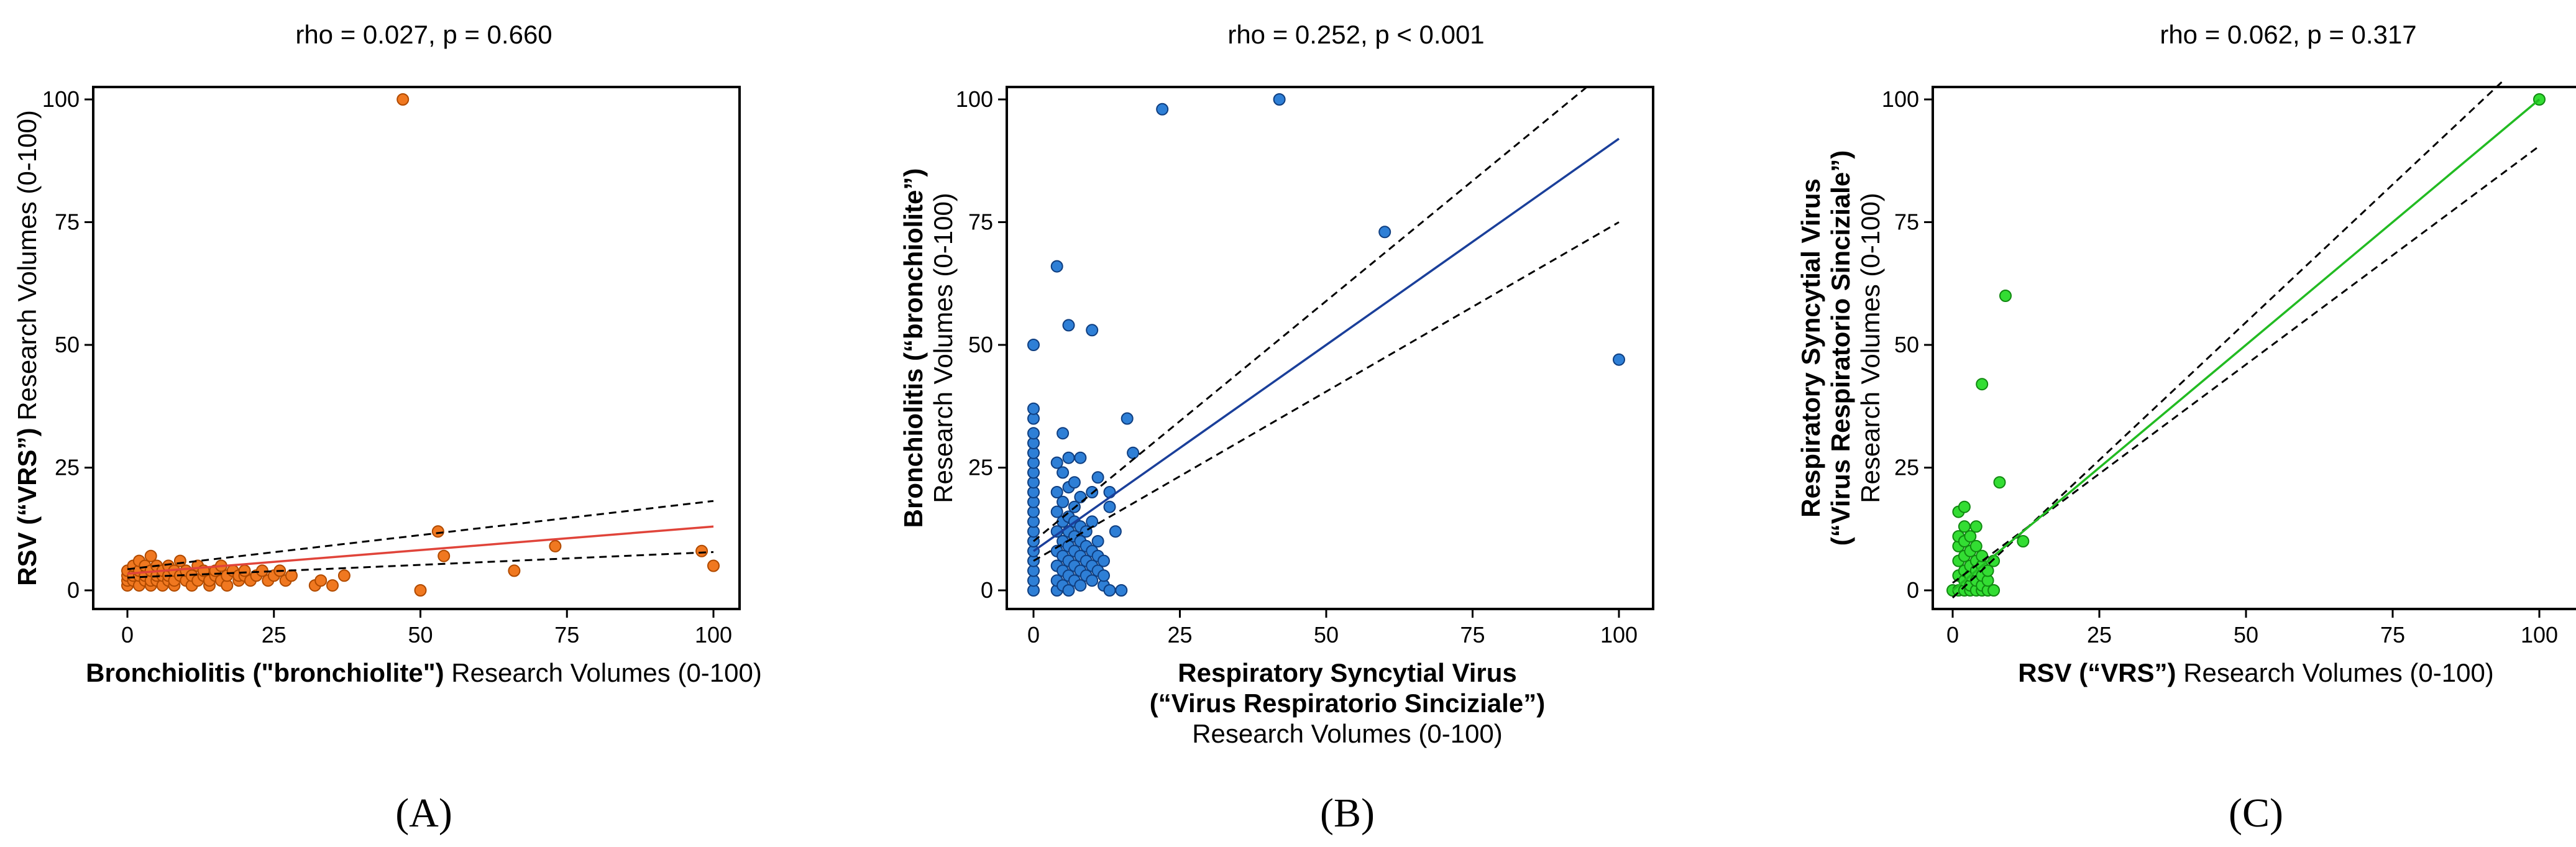  I want to click on panel-c-x-label-normal: Research Volumes (0-100), so click(2335, 672).